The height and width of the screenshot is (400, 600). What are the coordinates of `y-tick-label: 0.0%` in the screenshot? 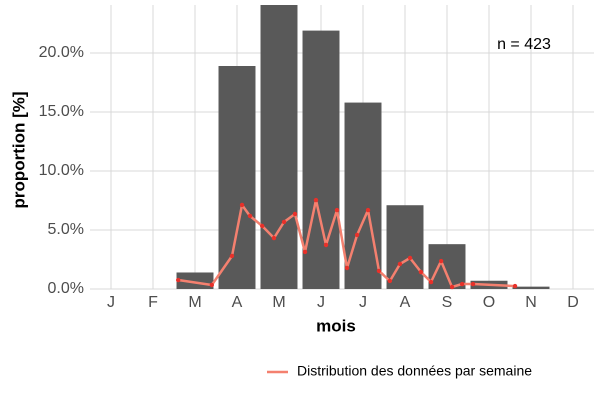 It's located at (66, 288).